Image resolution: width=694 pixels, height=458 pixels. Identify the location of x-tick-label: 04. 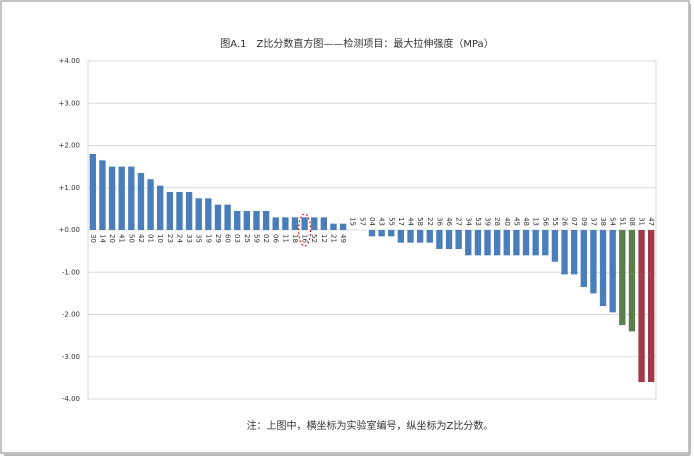
(372, 221).